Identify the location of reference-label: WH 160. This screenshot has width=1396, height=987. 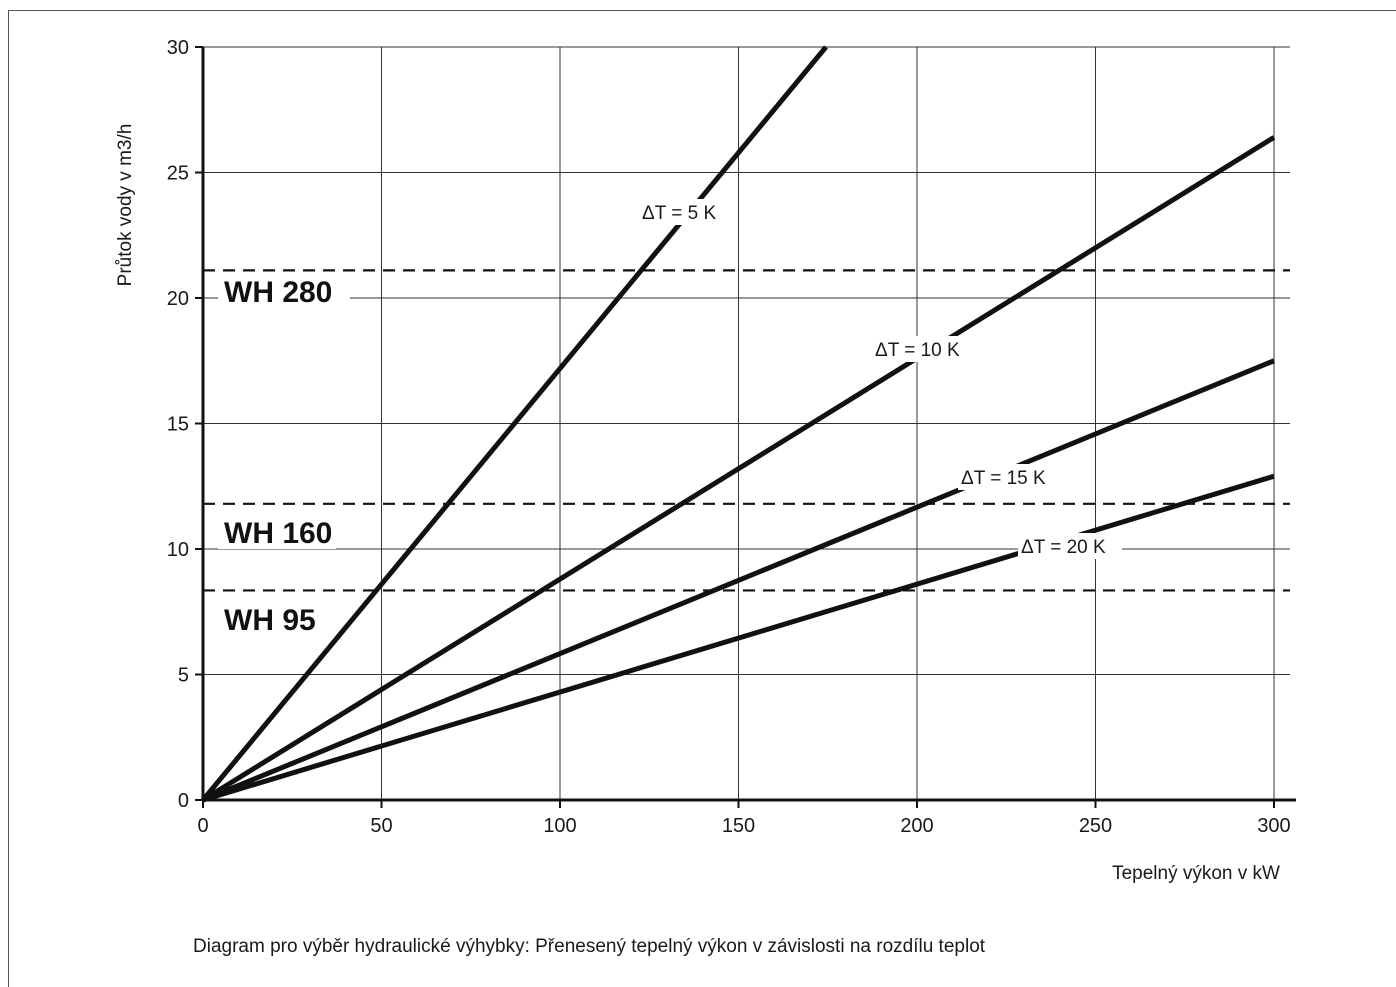
(278, 533).